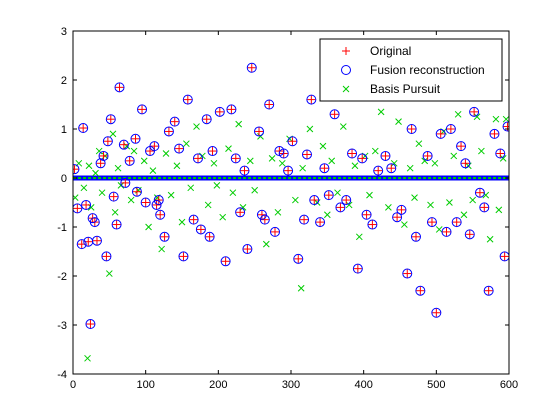 This screenshot has height=420, width=560. I want to click on data-point-x-34-b, so click(217, 185).